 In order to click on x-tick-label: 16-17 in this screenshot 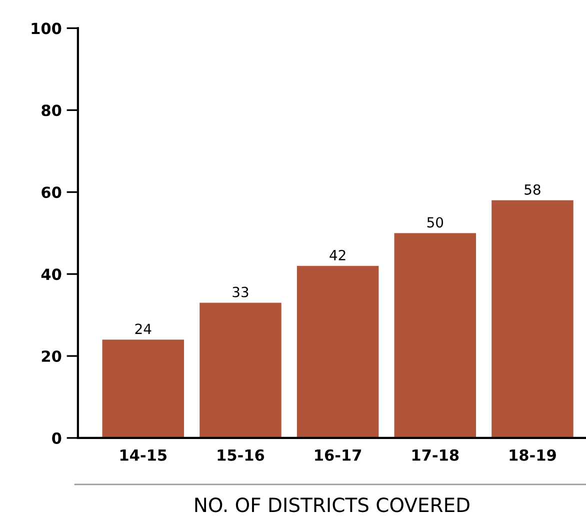, I will do `click(338, 455)`.